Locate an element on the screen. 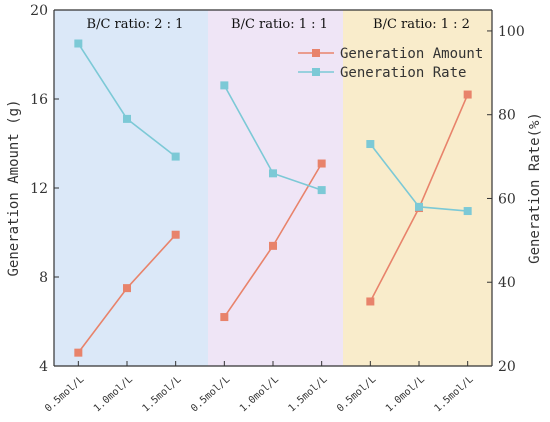 Image resolution: width=550 pixels, height=422 pixels. legend-label: Generation Amount is located at coordinates (411, 54).